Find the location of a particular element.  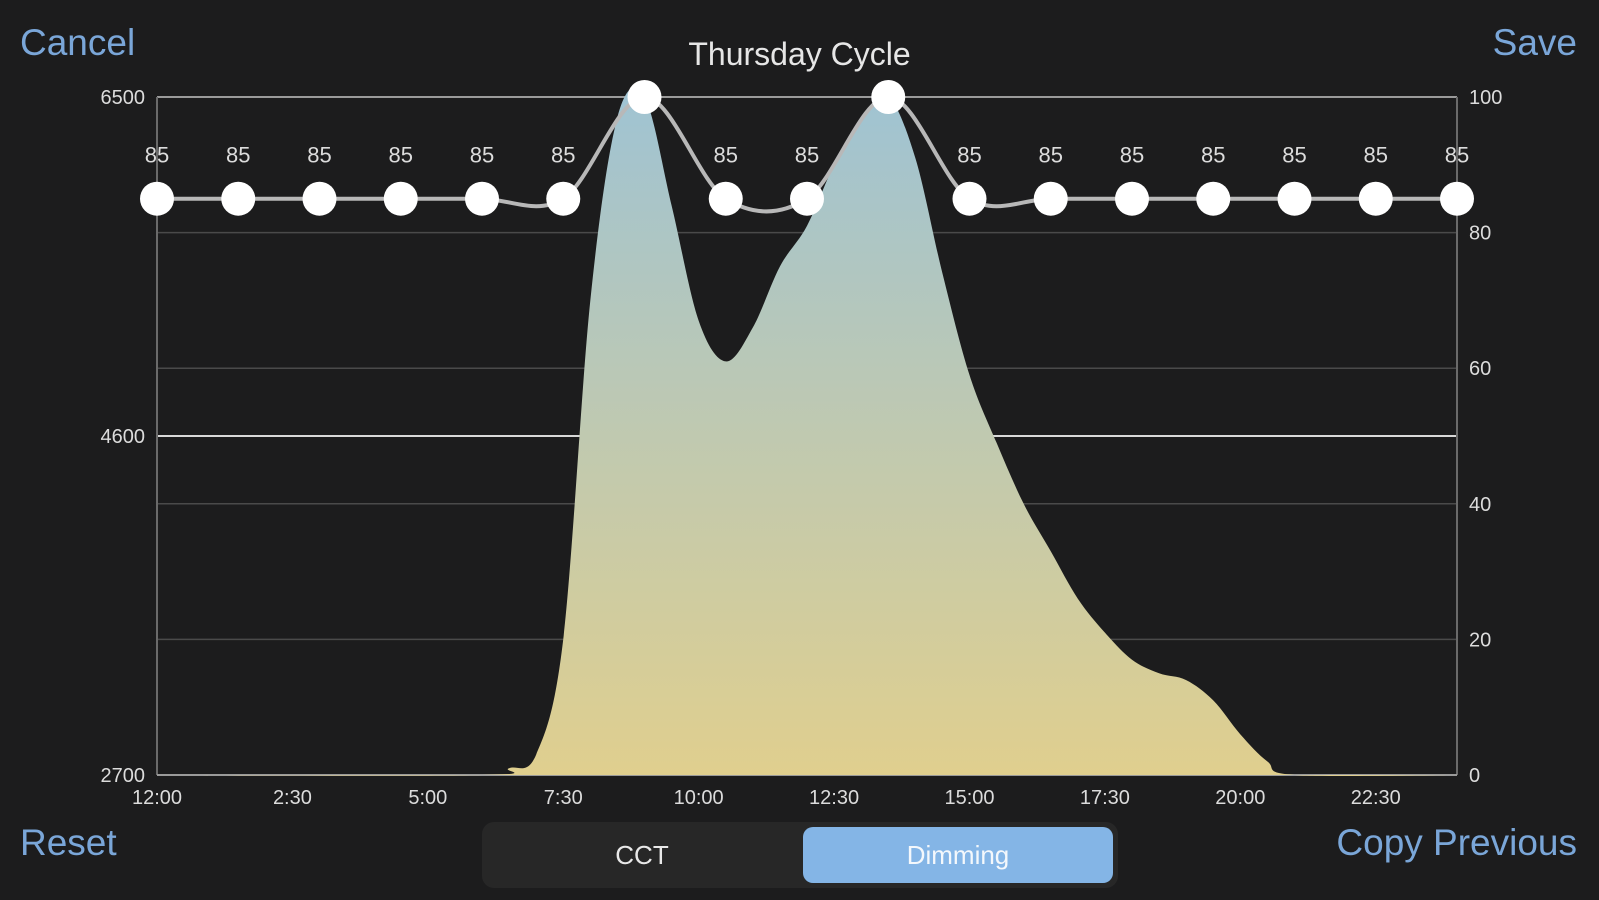

right-tick-label: 20 is located at coordinates (1480, 640).